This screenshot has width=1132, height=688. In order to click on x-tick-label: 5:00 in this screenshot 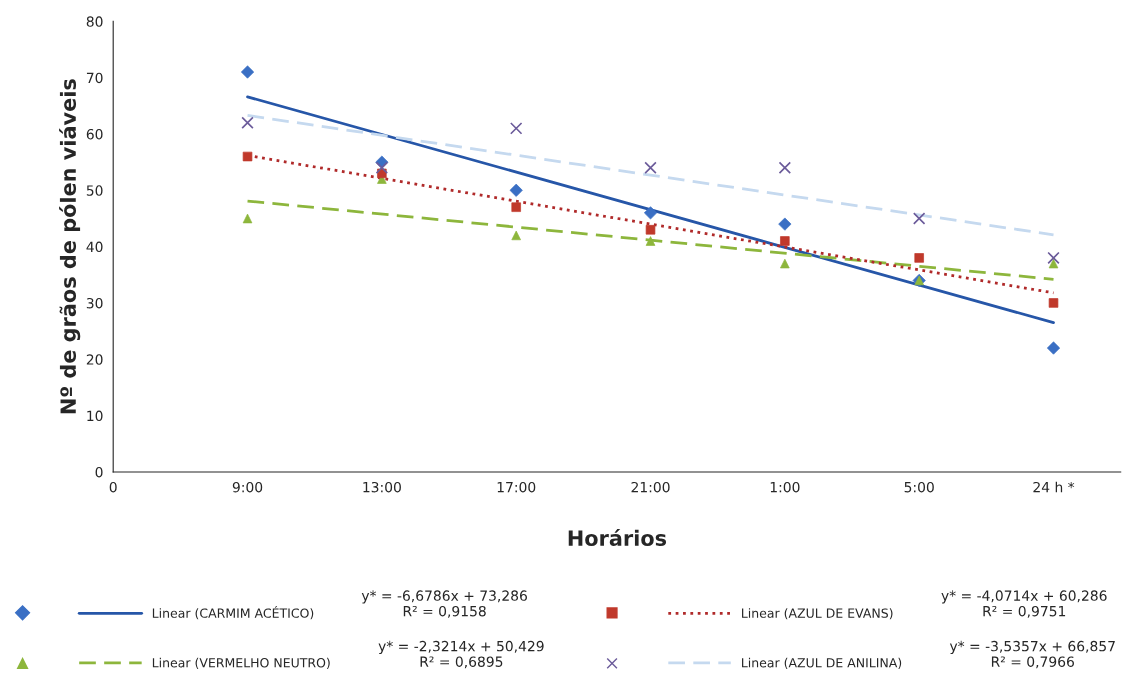, I will do `click(919, 487)`.